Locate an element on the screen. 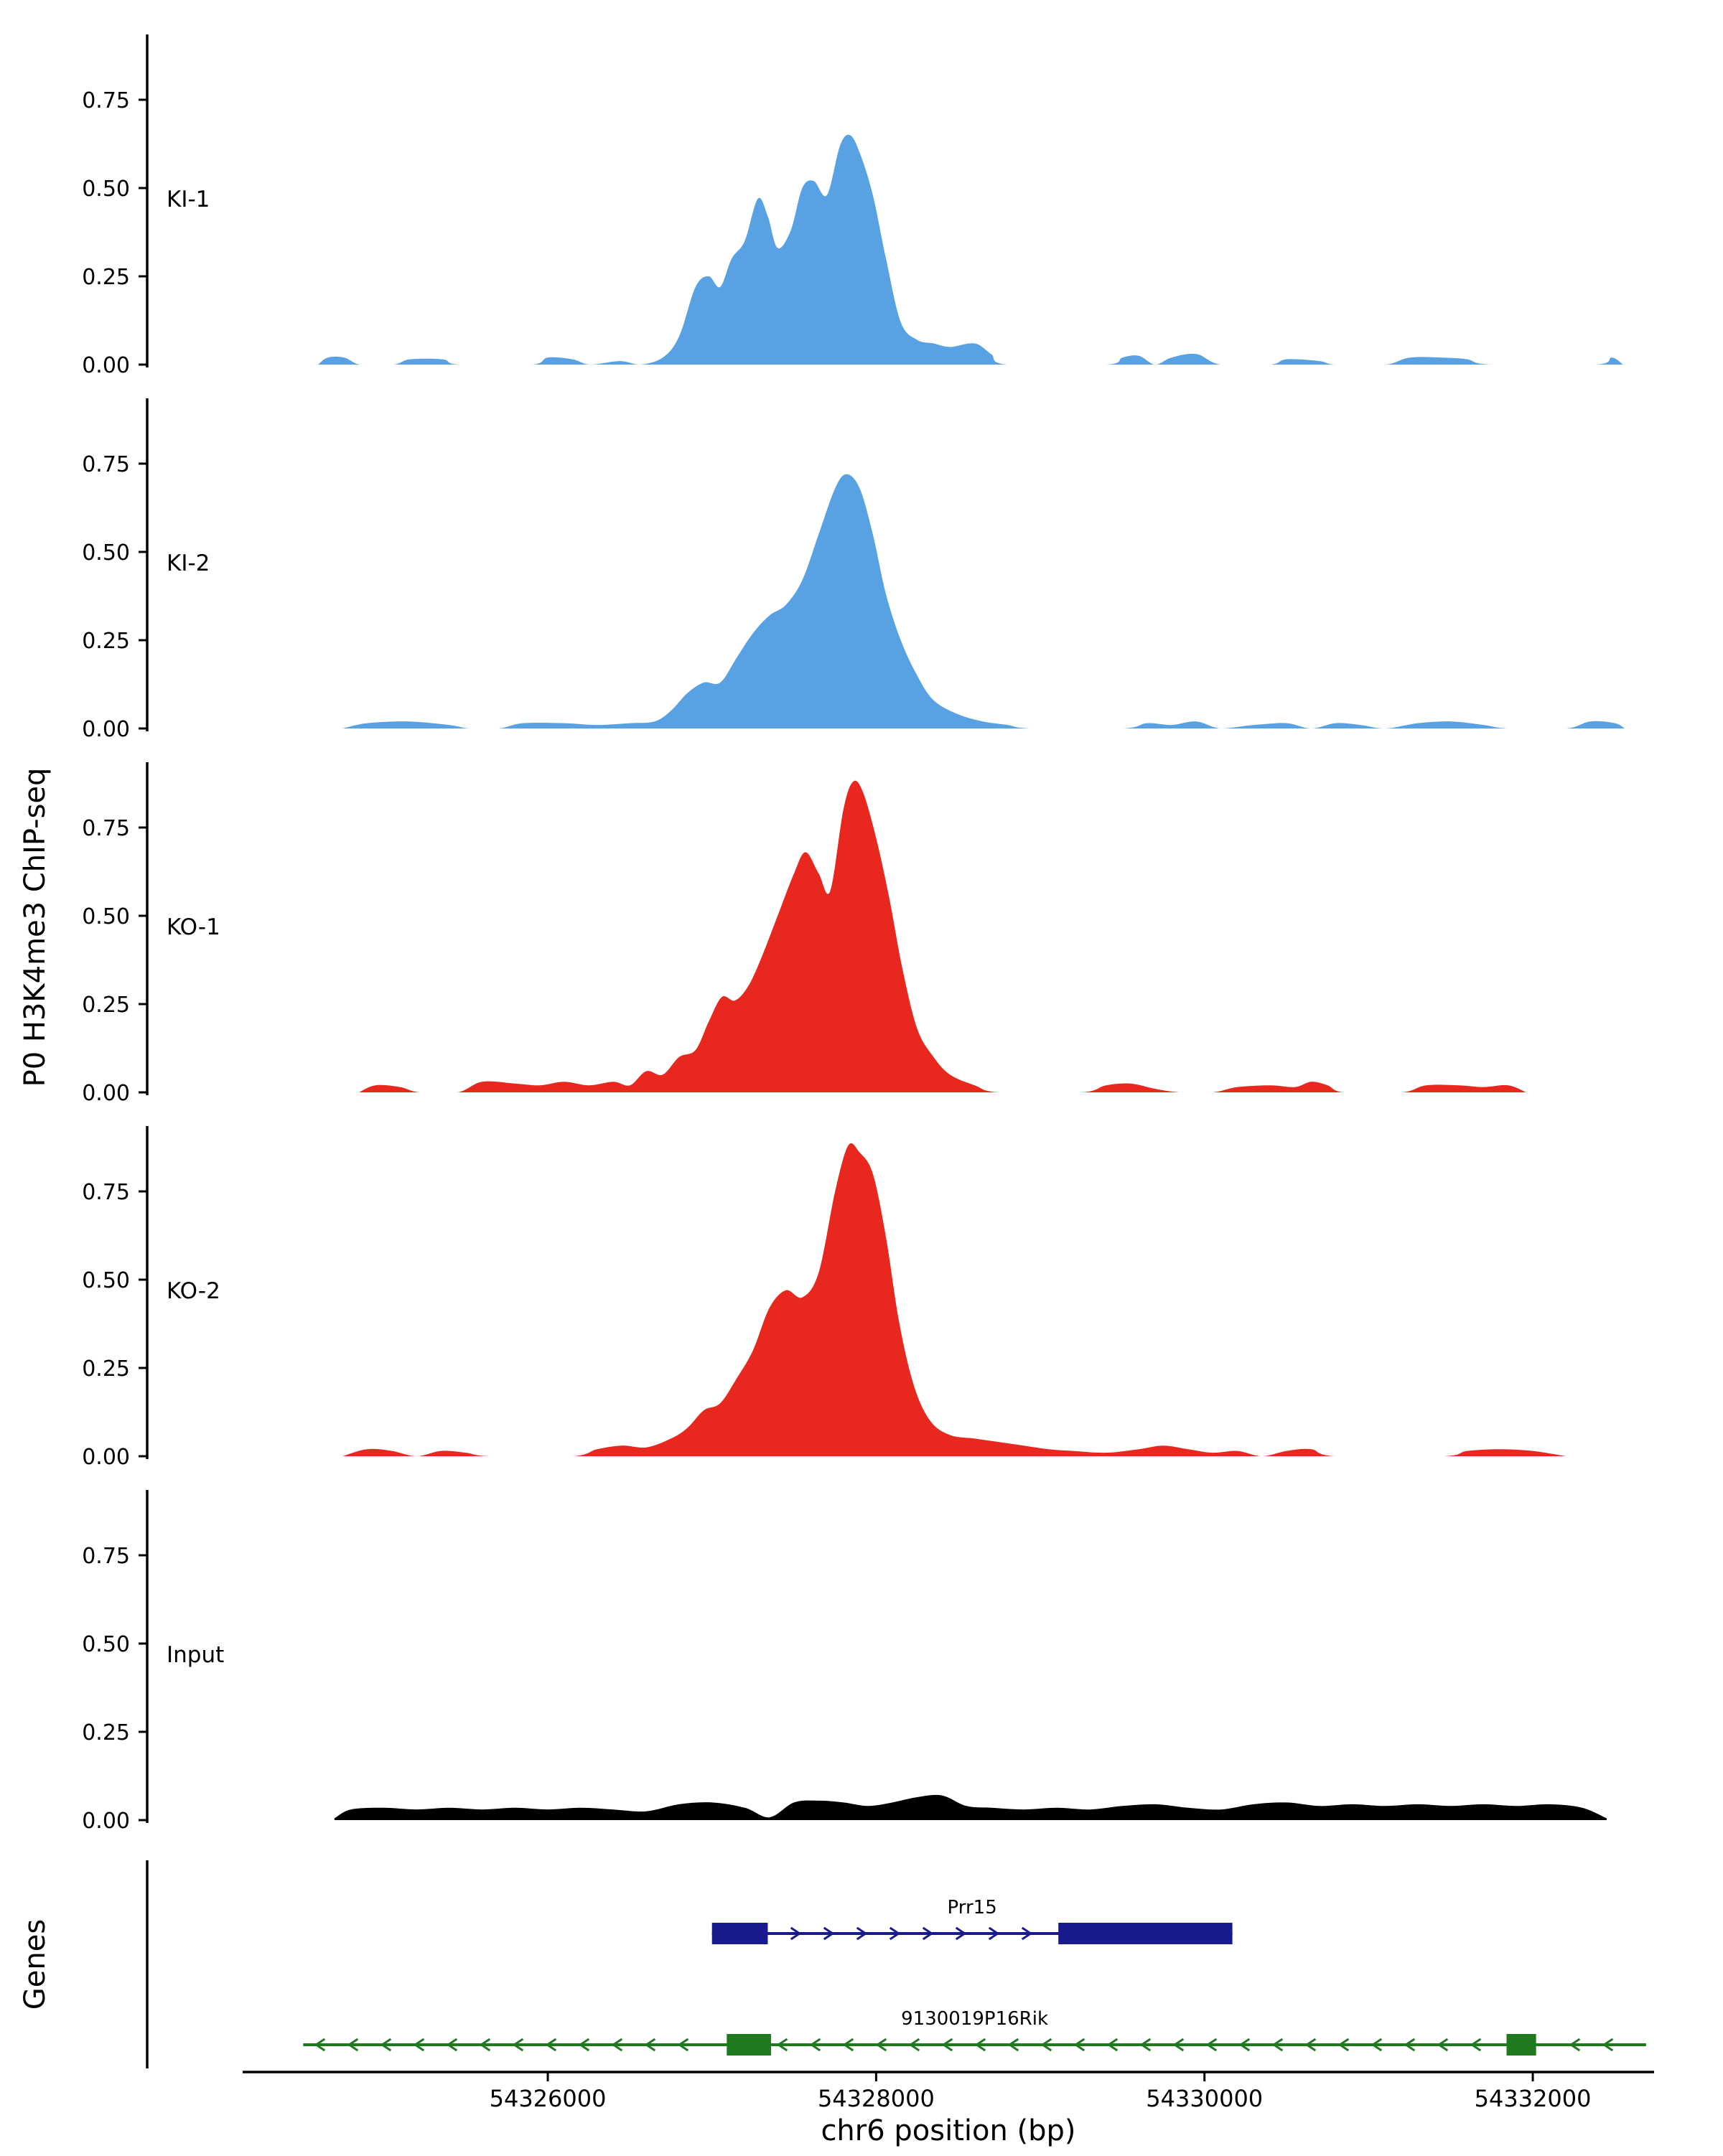 This screenshot has height=2156, width=1723. genes-panel-title: Genes is located at coordinates (35, 1964).